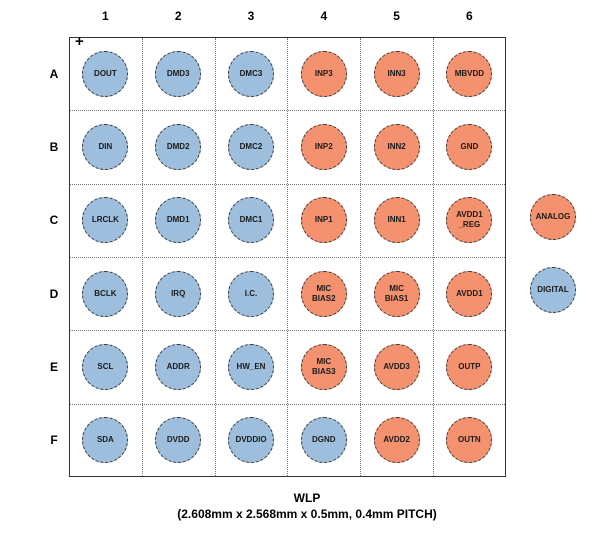  What do you see at coordinates (251, 73) in the screenshot?
I see `ball-a3: DMC3` at bounding box center [251, 73].